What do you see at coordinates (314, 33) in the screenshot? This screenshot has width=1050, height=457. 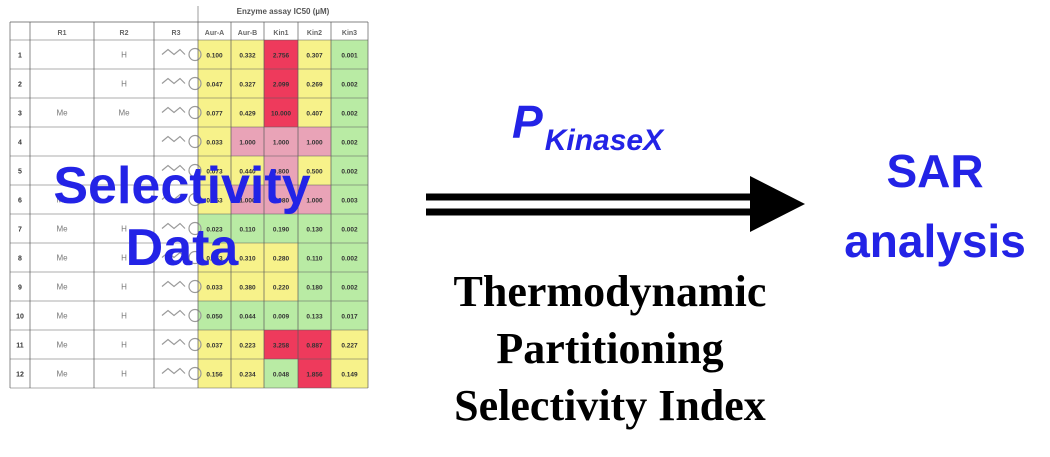 I see `table-column-header: Kin2` at bounding box center [314, 33].